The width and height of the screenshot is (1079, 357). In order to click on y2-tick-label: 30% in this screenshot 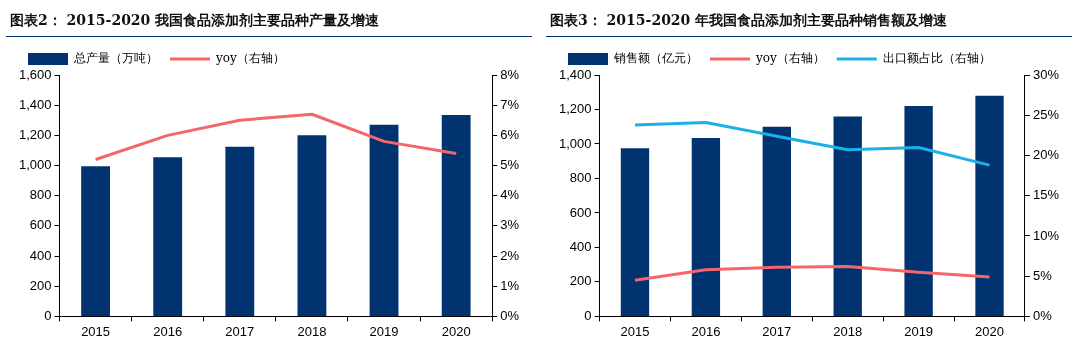, I will do `click(1046, 74)`.